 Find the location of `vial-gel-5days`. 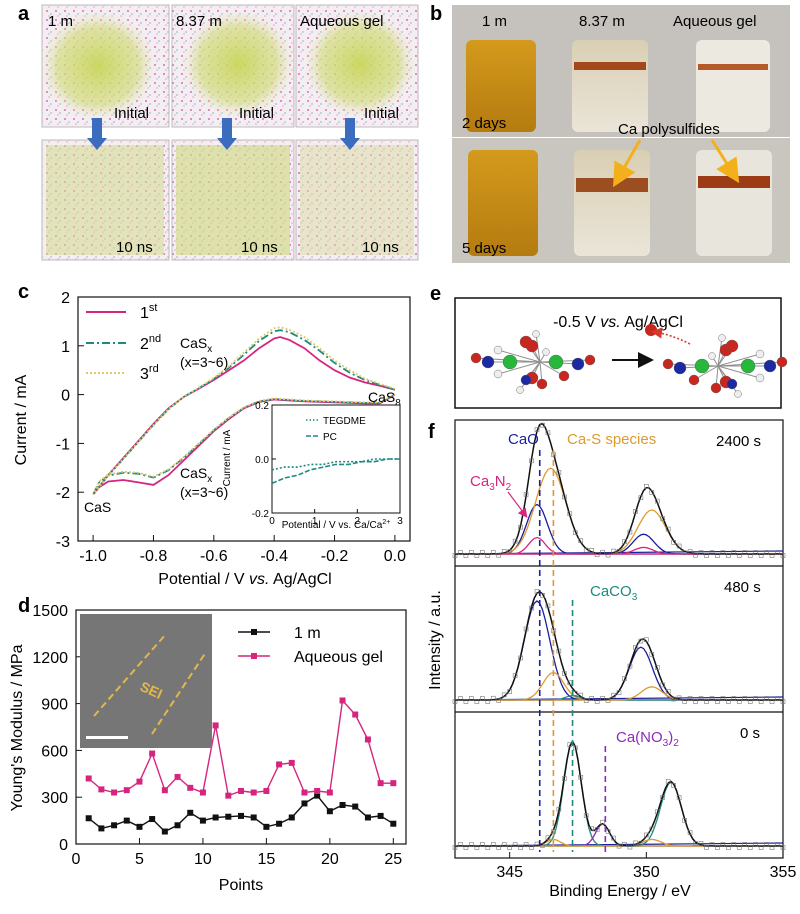

vial-gel-5days is located at coordinates (734, 203).